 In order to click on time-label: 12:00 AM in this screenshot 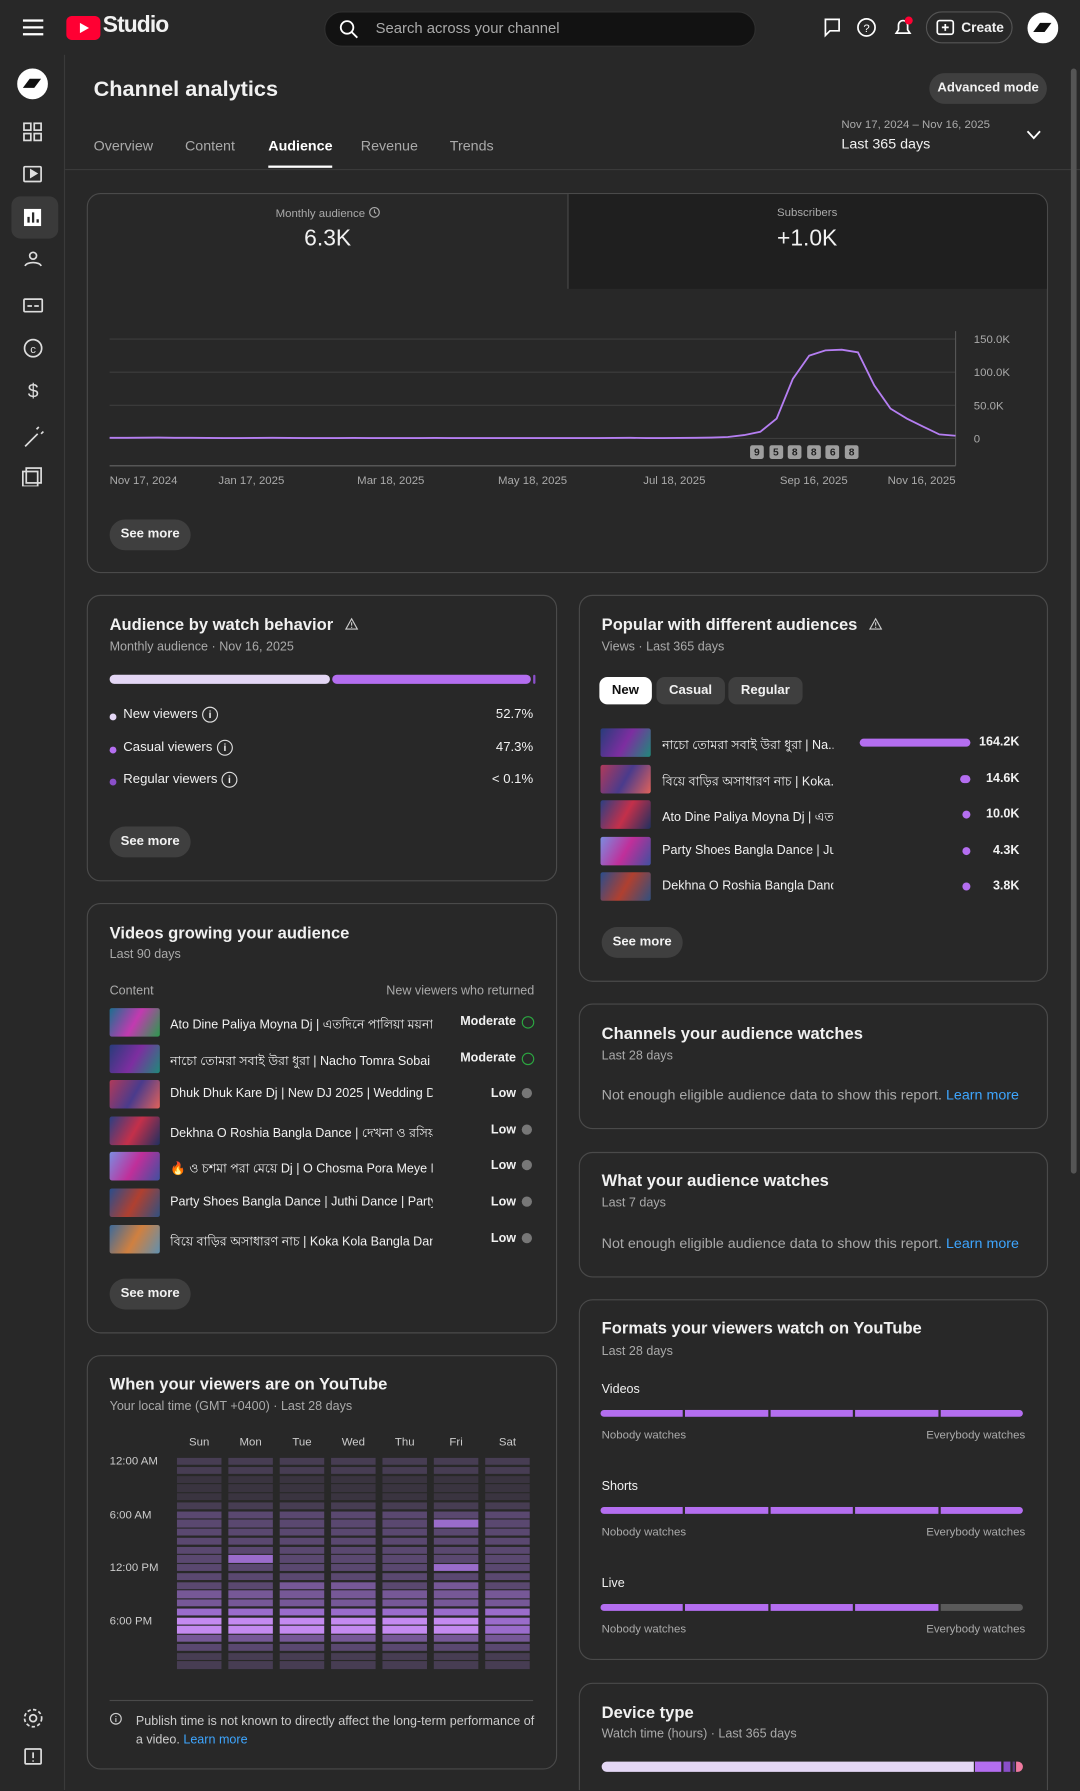, I will do `click(133, 1462)`.